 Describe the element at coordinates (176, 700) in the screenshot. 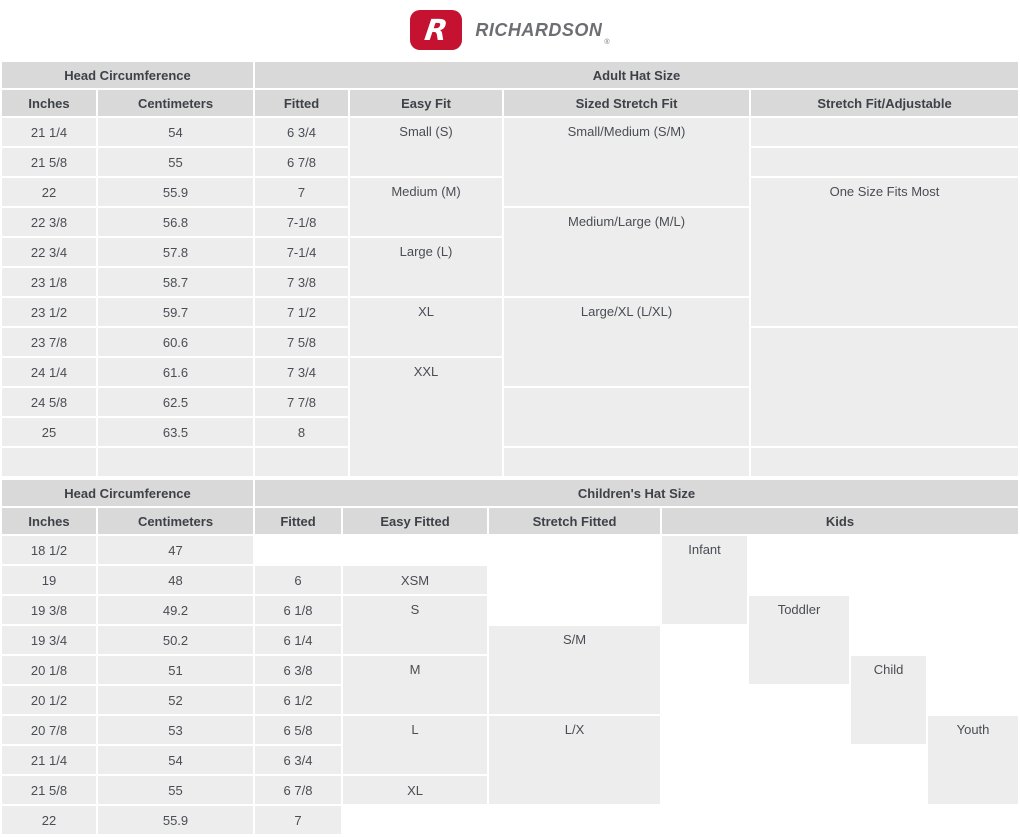

I see `children-cm-cell: 52` at that location.